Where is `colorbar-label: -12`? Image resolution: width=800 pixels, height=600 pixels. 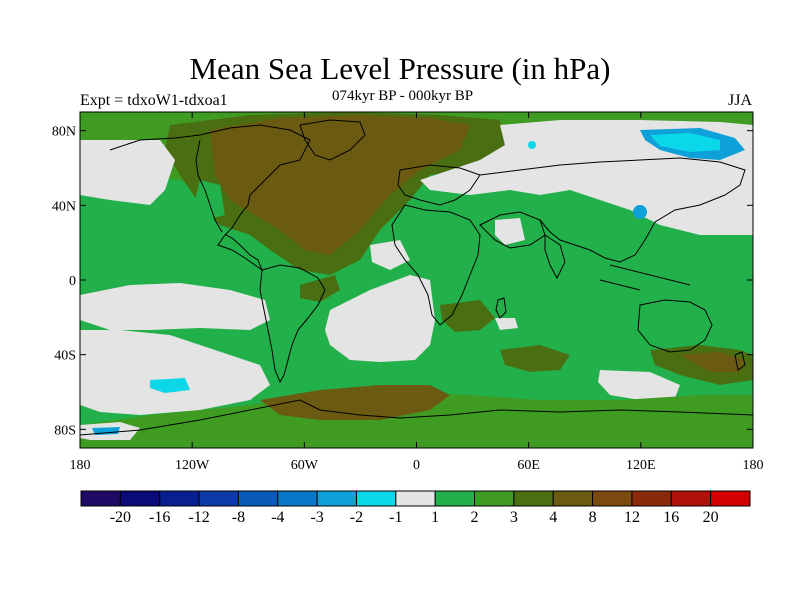
colorbar-label: -12 is located at coordinates (198, 517).